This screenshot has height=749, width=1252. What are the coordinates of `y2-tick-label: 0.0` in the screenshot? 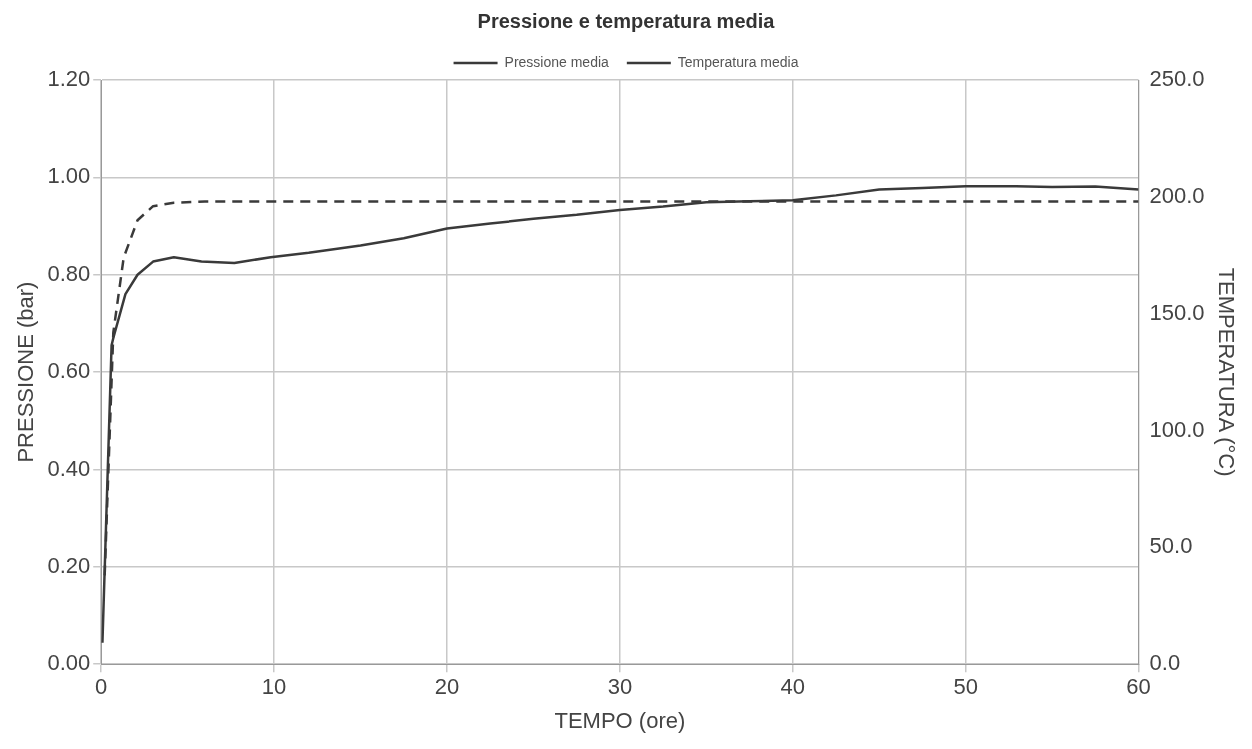 It's located at (1165, 663).